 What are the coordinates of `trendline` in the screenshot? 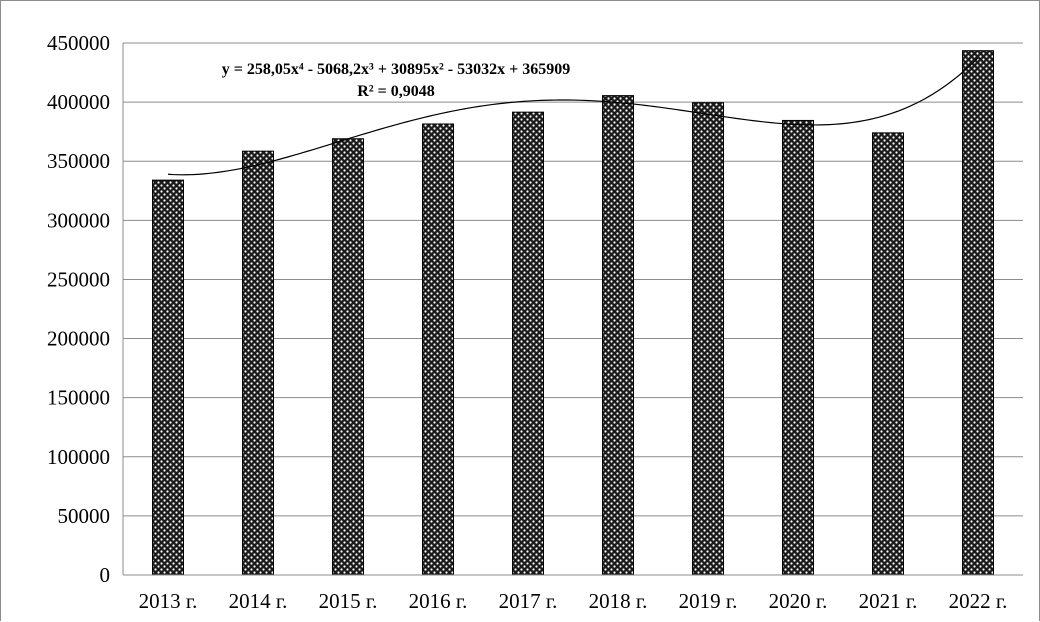 It's located at (573, 116).